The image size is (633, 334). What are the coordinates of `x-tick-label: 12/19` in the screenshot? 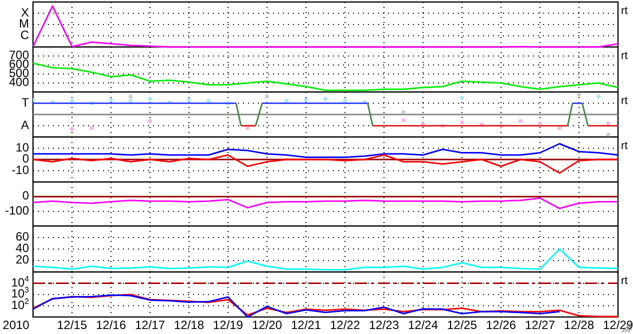 It's located at (228, 325).